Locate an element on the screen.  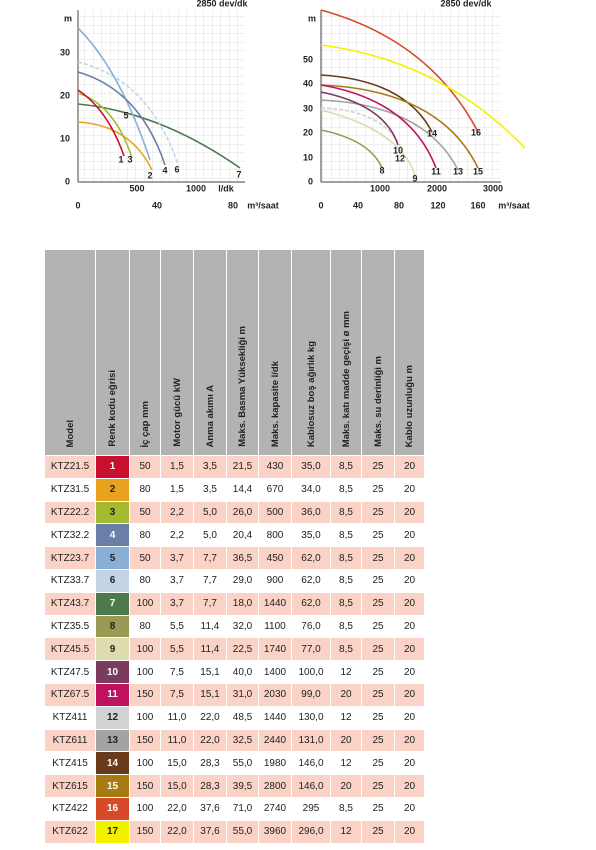
curve-label: 14 is located at coordinates (432, 133).